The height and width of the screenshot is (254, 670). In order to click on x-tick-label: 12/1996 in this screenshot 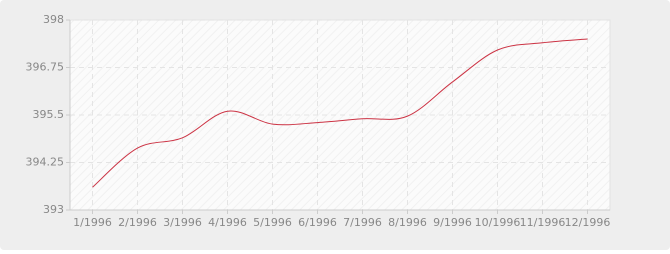, I will do `click(588, 222)`.